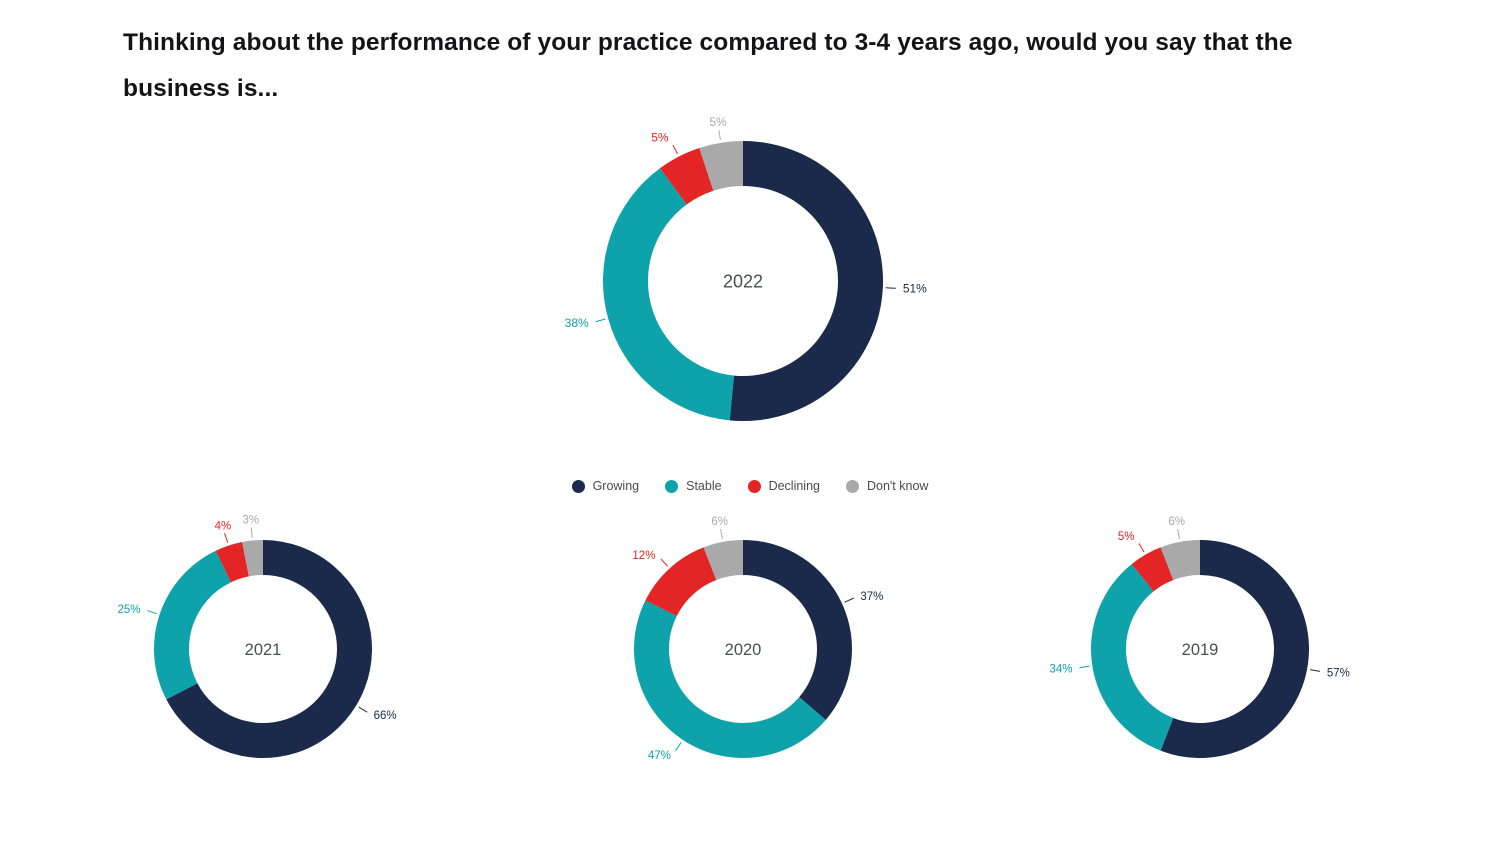  Describe the element at coordinates (643, 556) in the screenshot. I see `slice-value-label-declining: 12%` at that location.